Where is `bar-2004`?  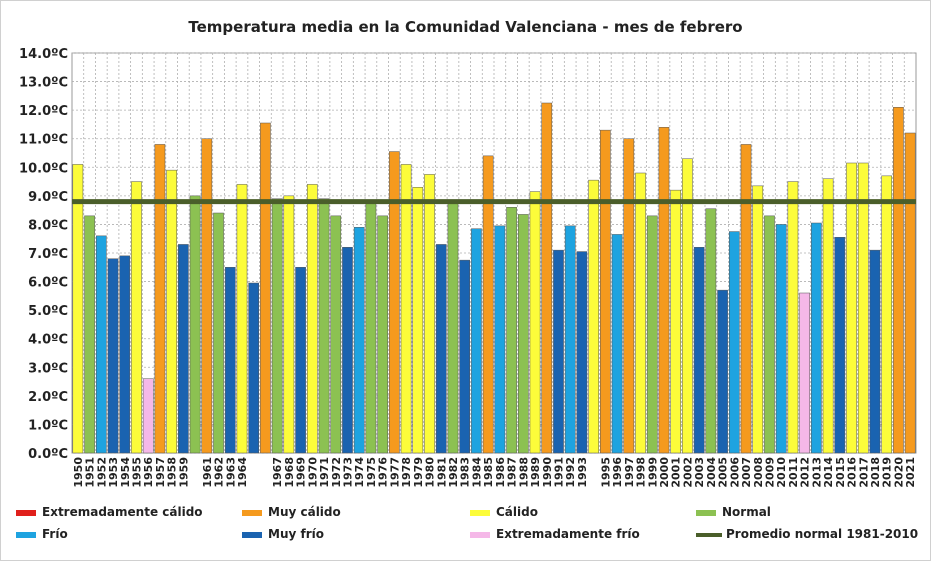
bar-2004 is located at coordinates (711, 331).